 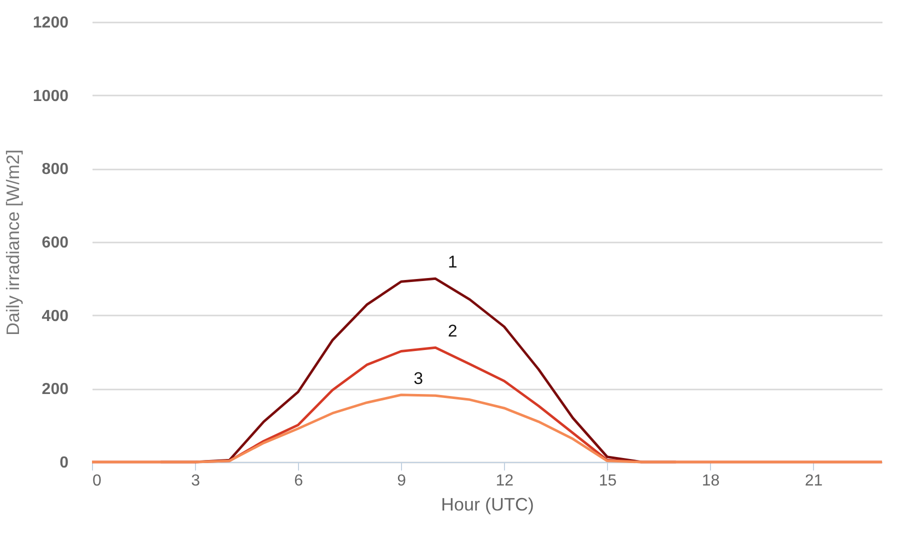 I want to click on x-tick-label: 21, so click(x=813, y=481).